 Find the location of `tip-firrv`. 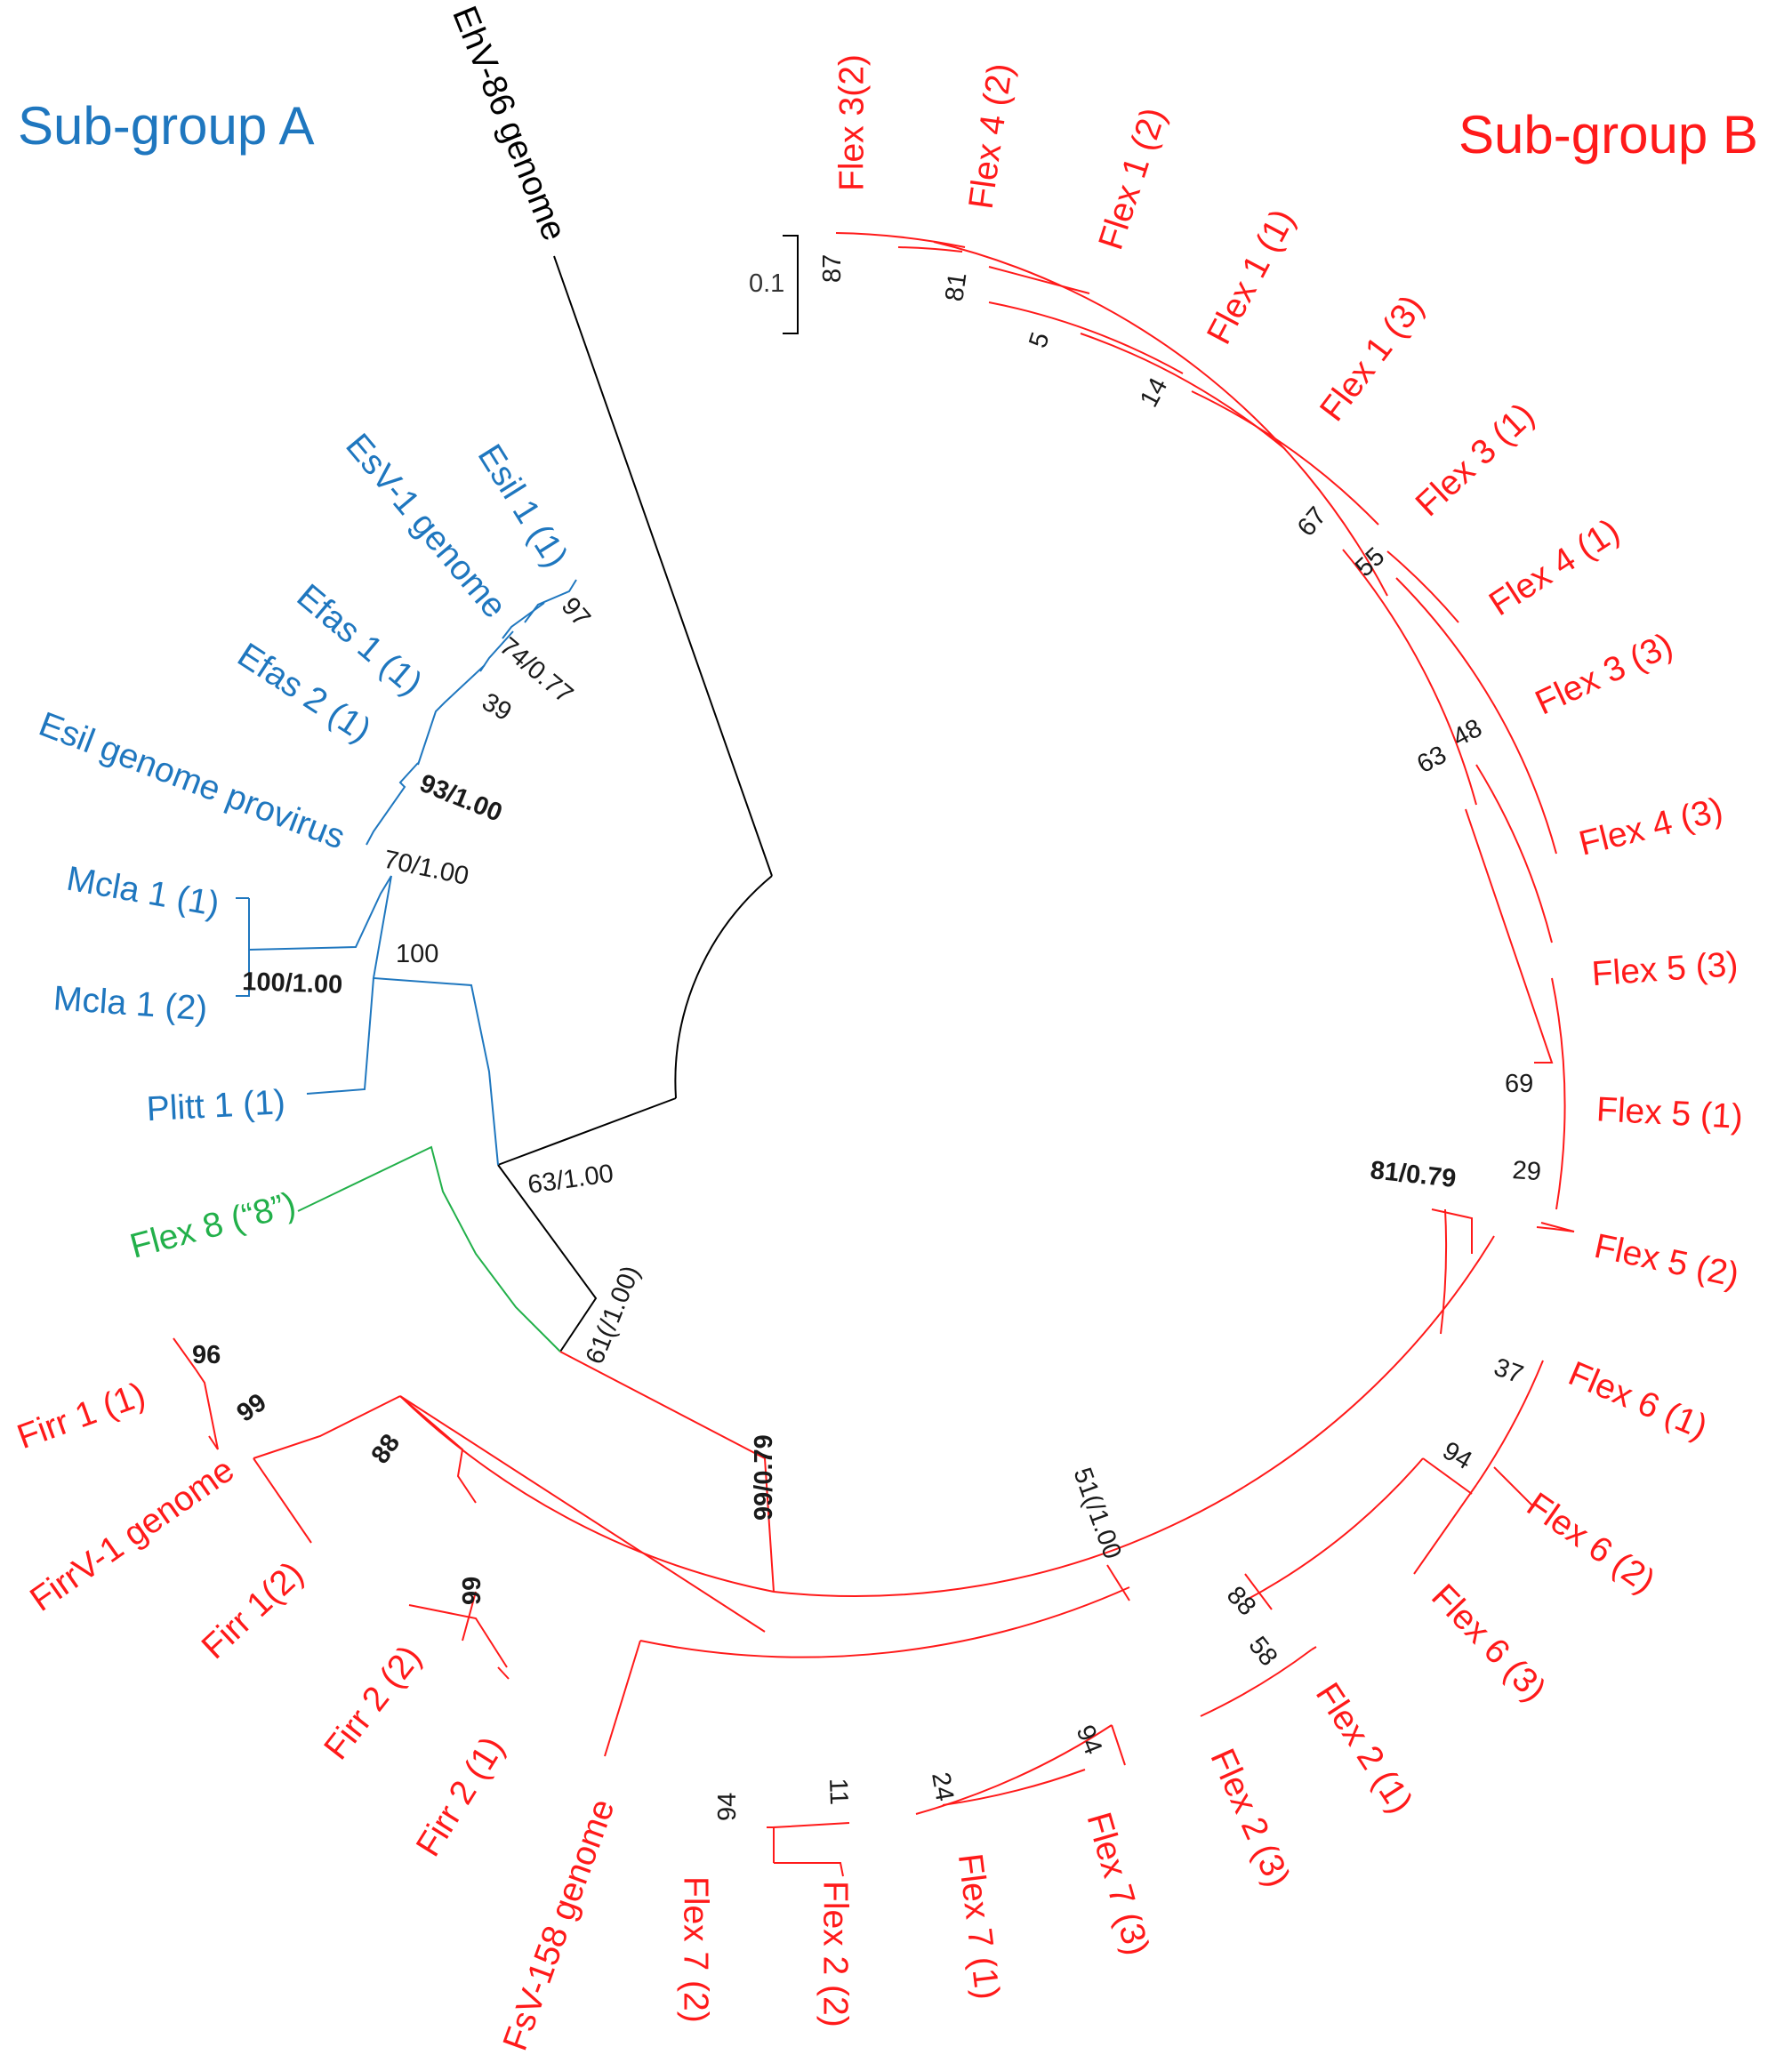

tip-firrv is located at coordinates (213, 1442).